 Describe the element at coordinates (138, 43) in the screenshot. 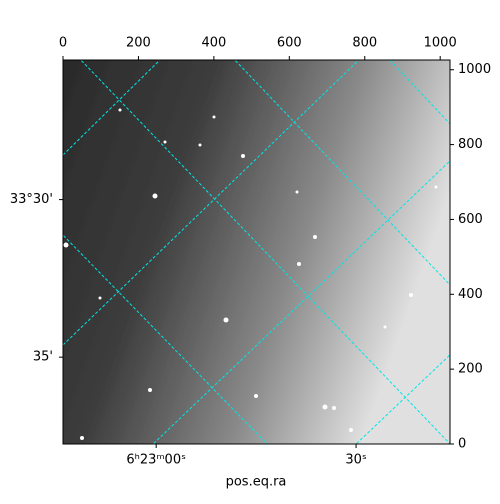

I see `top-tick-label: 200` at that location.